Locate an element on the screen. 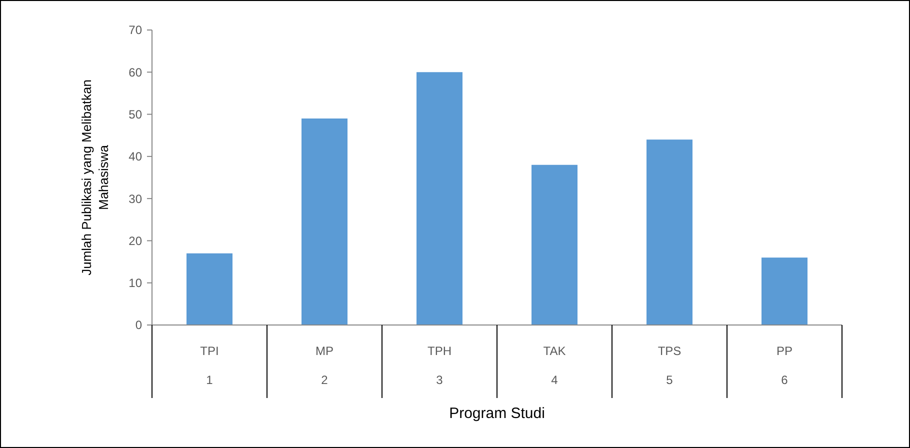  y-tick-label: 20 is located at coordinates (135, 241).